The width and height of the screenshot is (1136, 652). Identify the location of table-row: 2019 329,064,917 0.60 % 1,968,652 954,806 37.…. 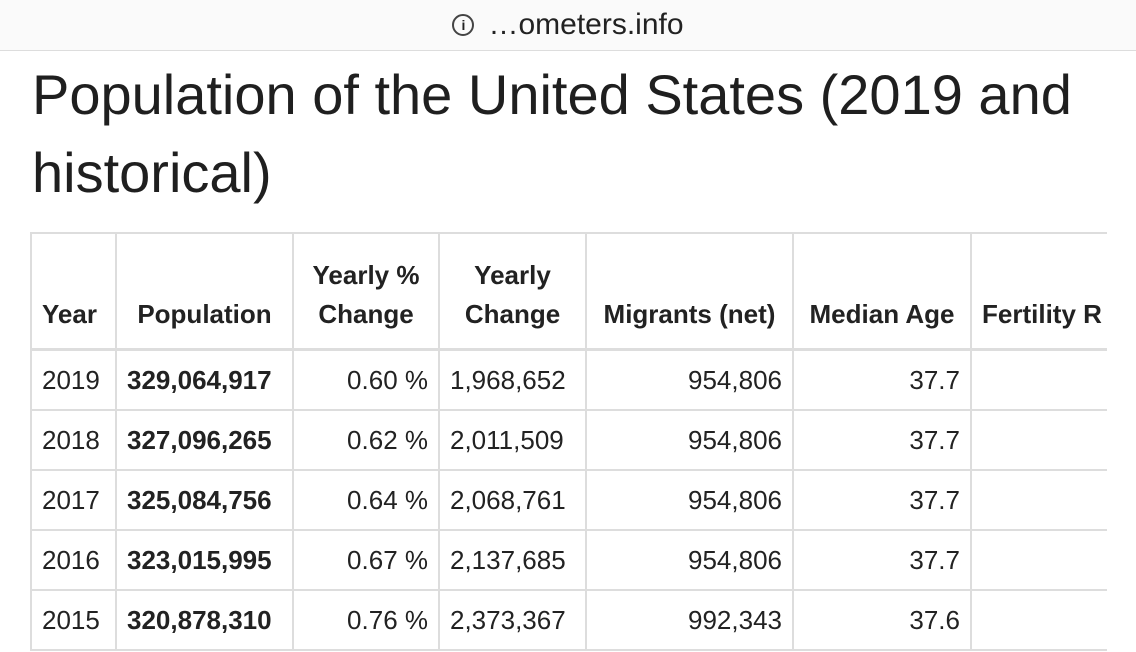
(568, 379).